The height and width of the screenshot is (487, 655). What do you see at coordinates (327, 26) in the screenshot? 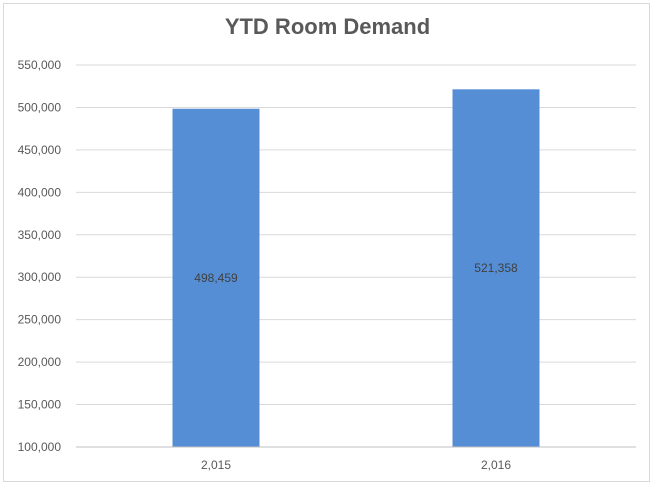
I see `chart-title: YTD Room Demand` at bounding box center [327, 26].